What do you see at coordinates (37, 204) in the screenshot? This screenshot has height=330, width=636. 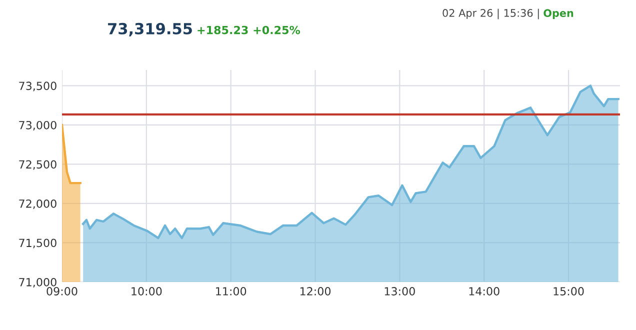 I see `y-tick-label: 72,000` at bounding box center [37, 204].